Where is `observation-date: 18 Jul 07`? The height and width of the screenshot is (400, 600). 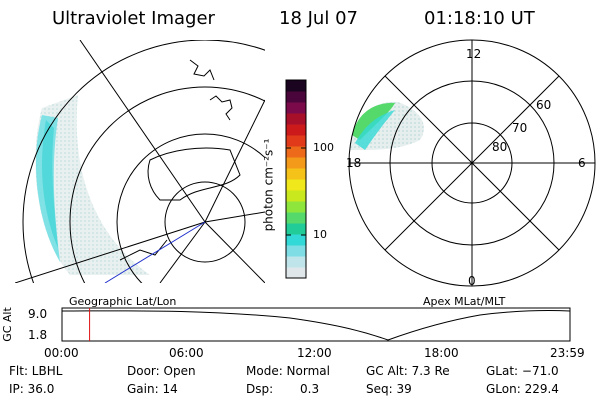 observation-date: 18 Jul 07 is located at coordinates (318, 18).